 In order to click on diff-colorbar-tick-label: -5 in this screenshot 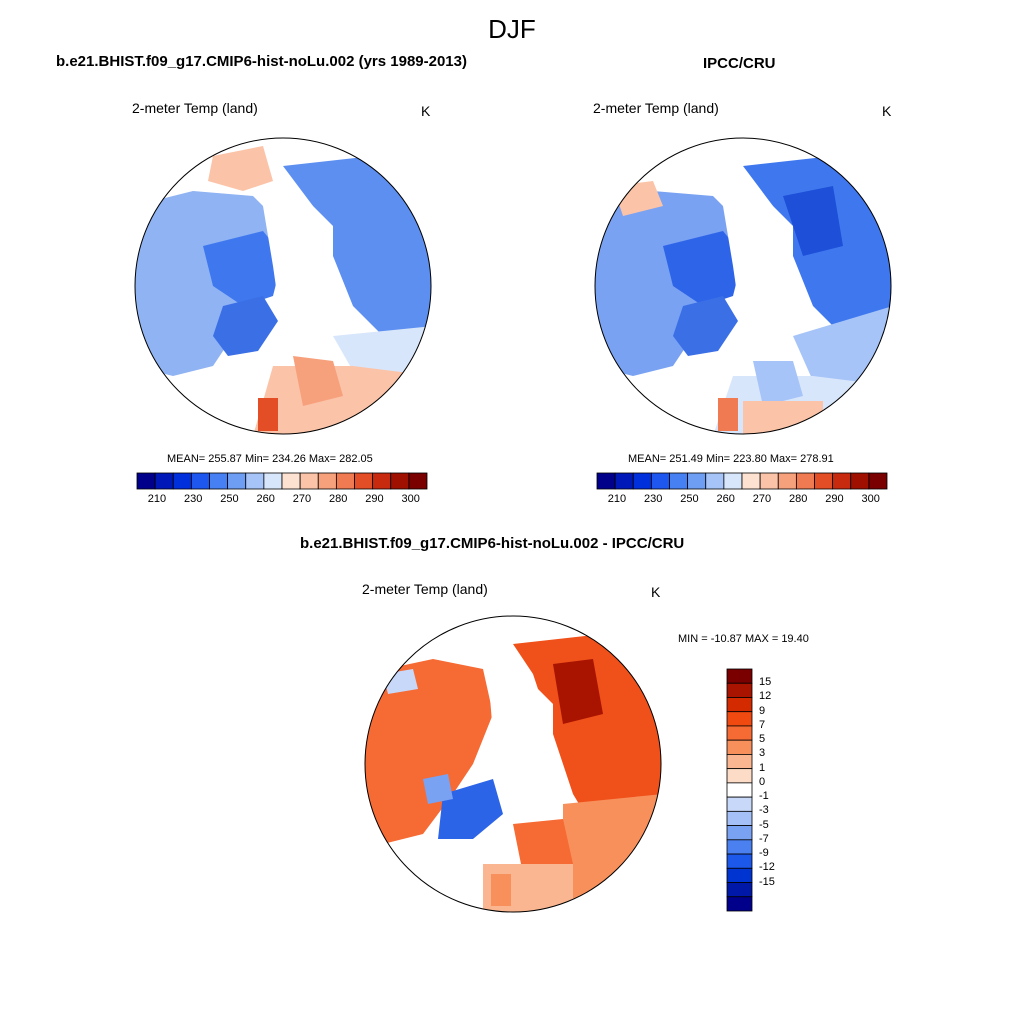, I will do `click(764, 824)`.